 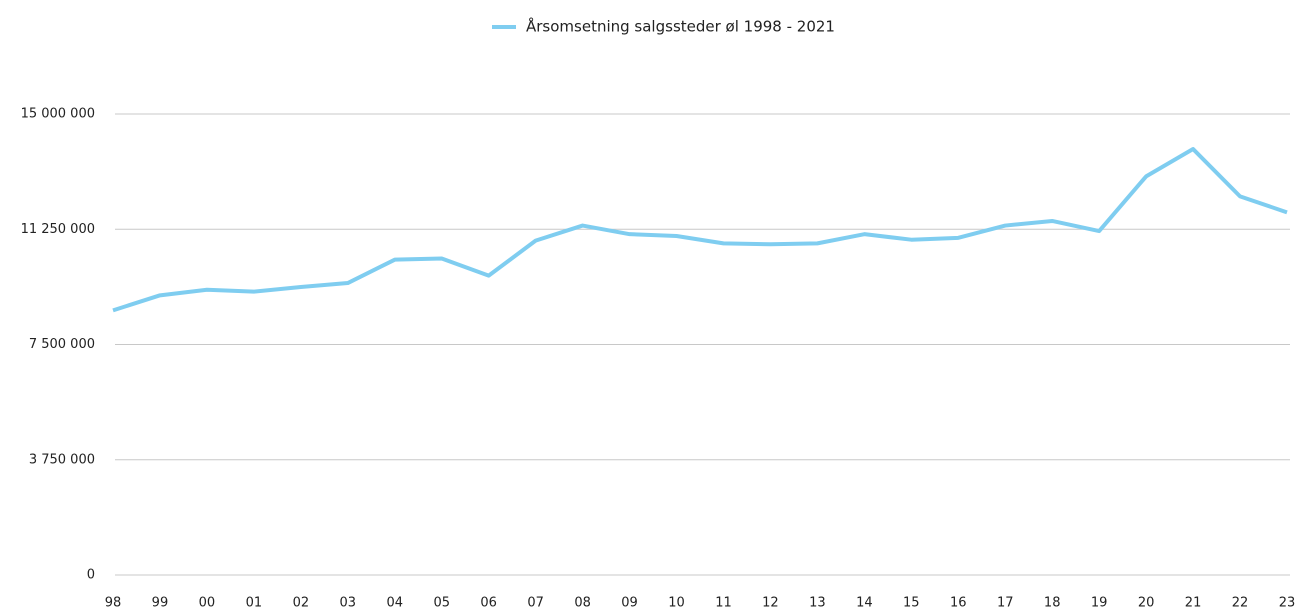 I want to click on y-tick-label: 3 750 000, so click(x=62, y=459).